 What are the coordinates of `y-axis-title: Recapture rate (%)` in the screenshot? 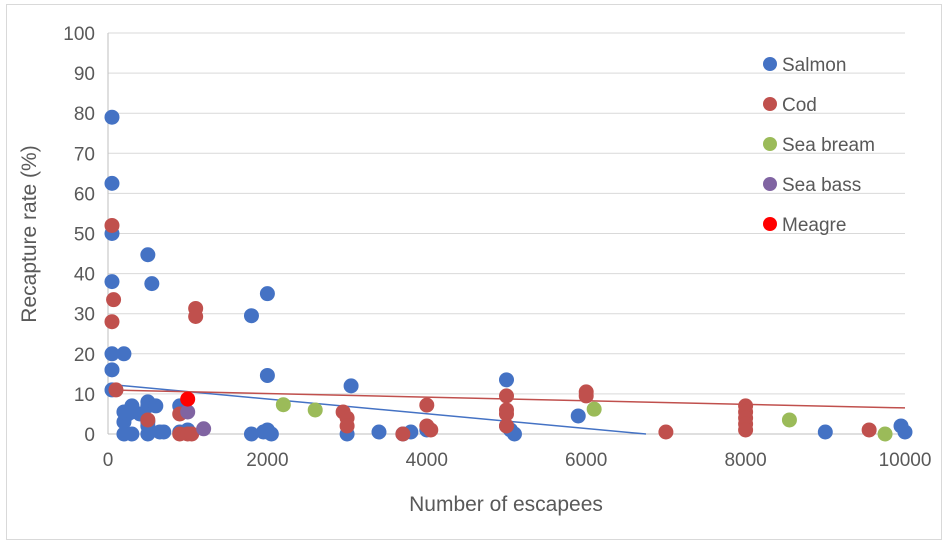 It's located at (29, 233).